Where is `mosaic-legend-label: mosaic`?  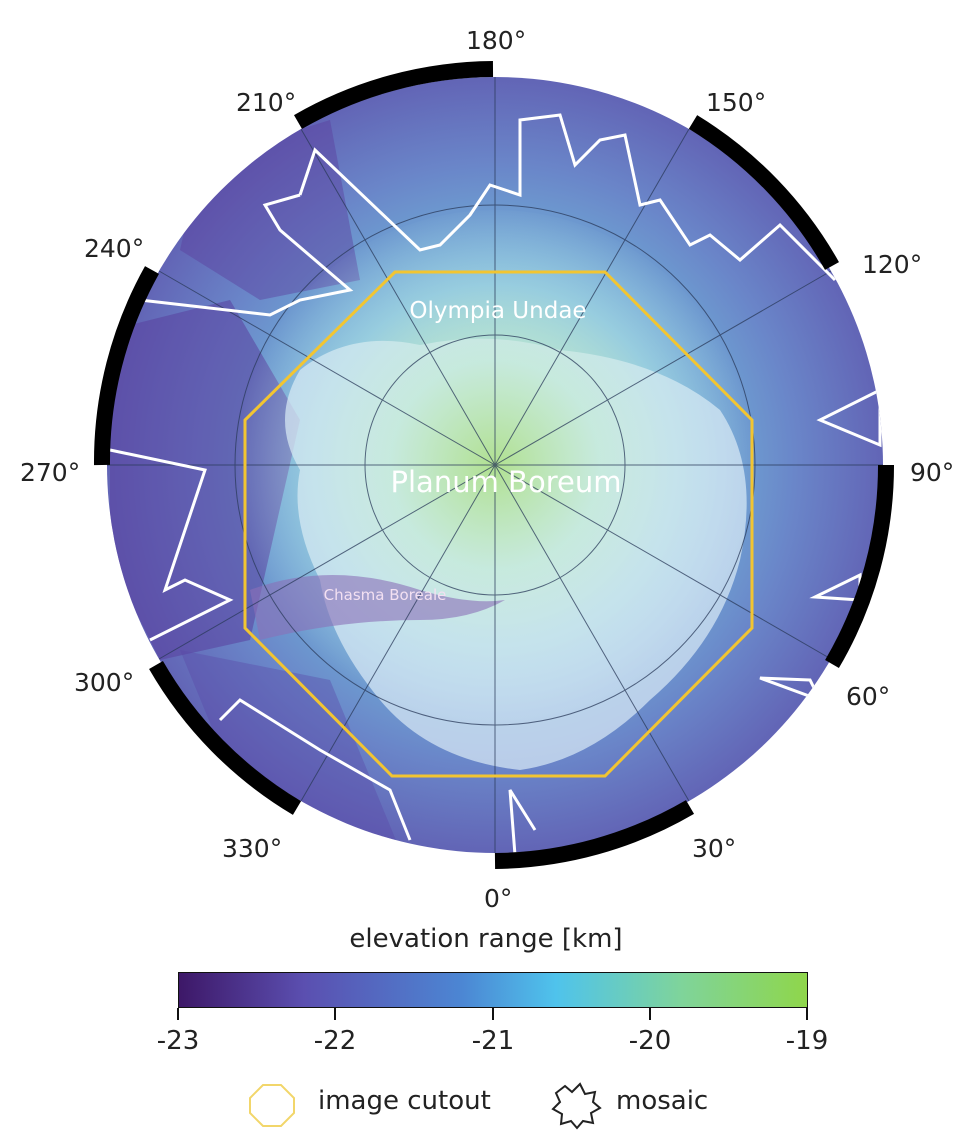
mosaic-legend-label: mosaic is located at coordinates (662, 1101).